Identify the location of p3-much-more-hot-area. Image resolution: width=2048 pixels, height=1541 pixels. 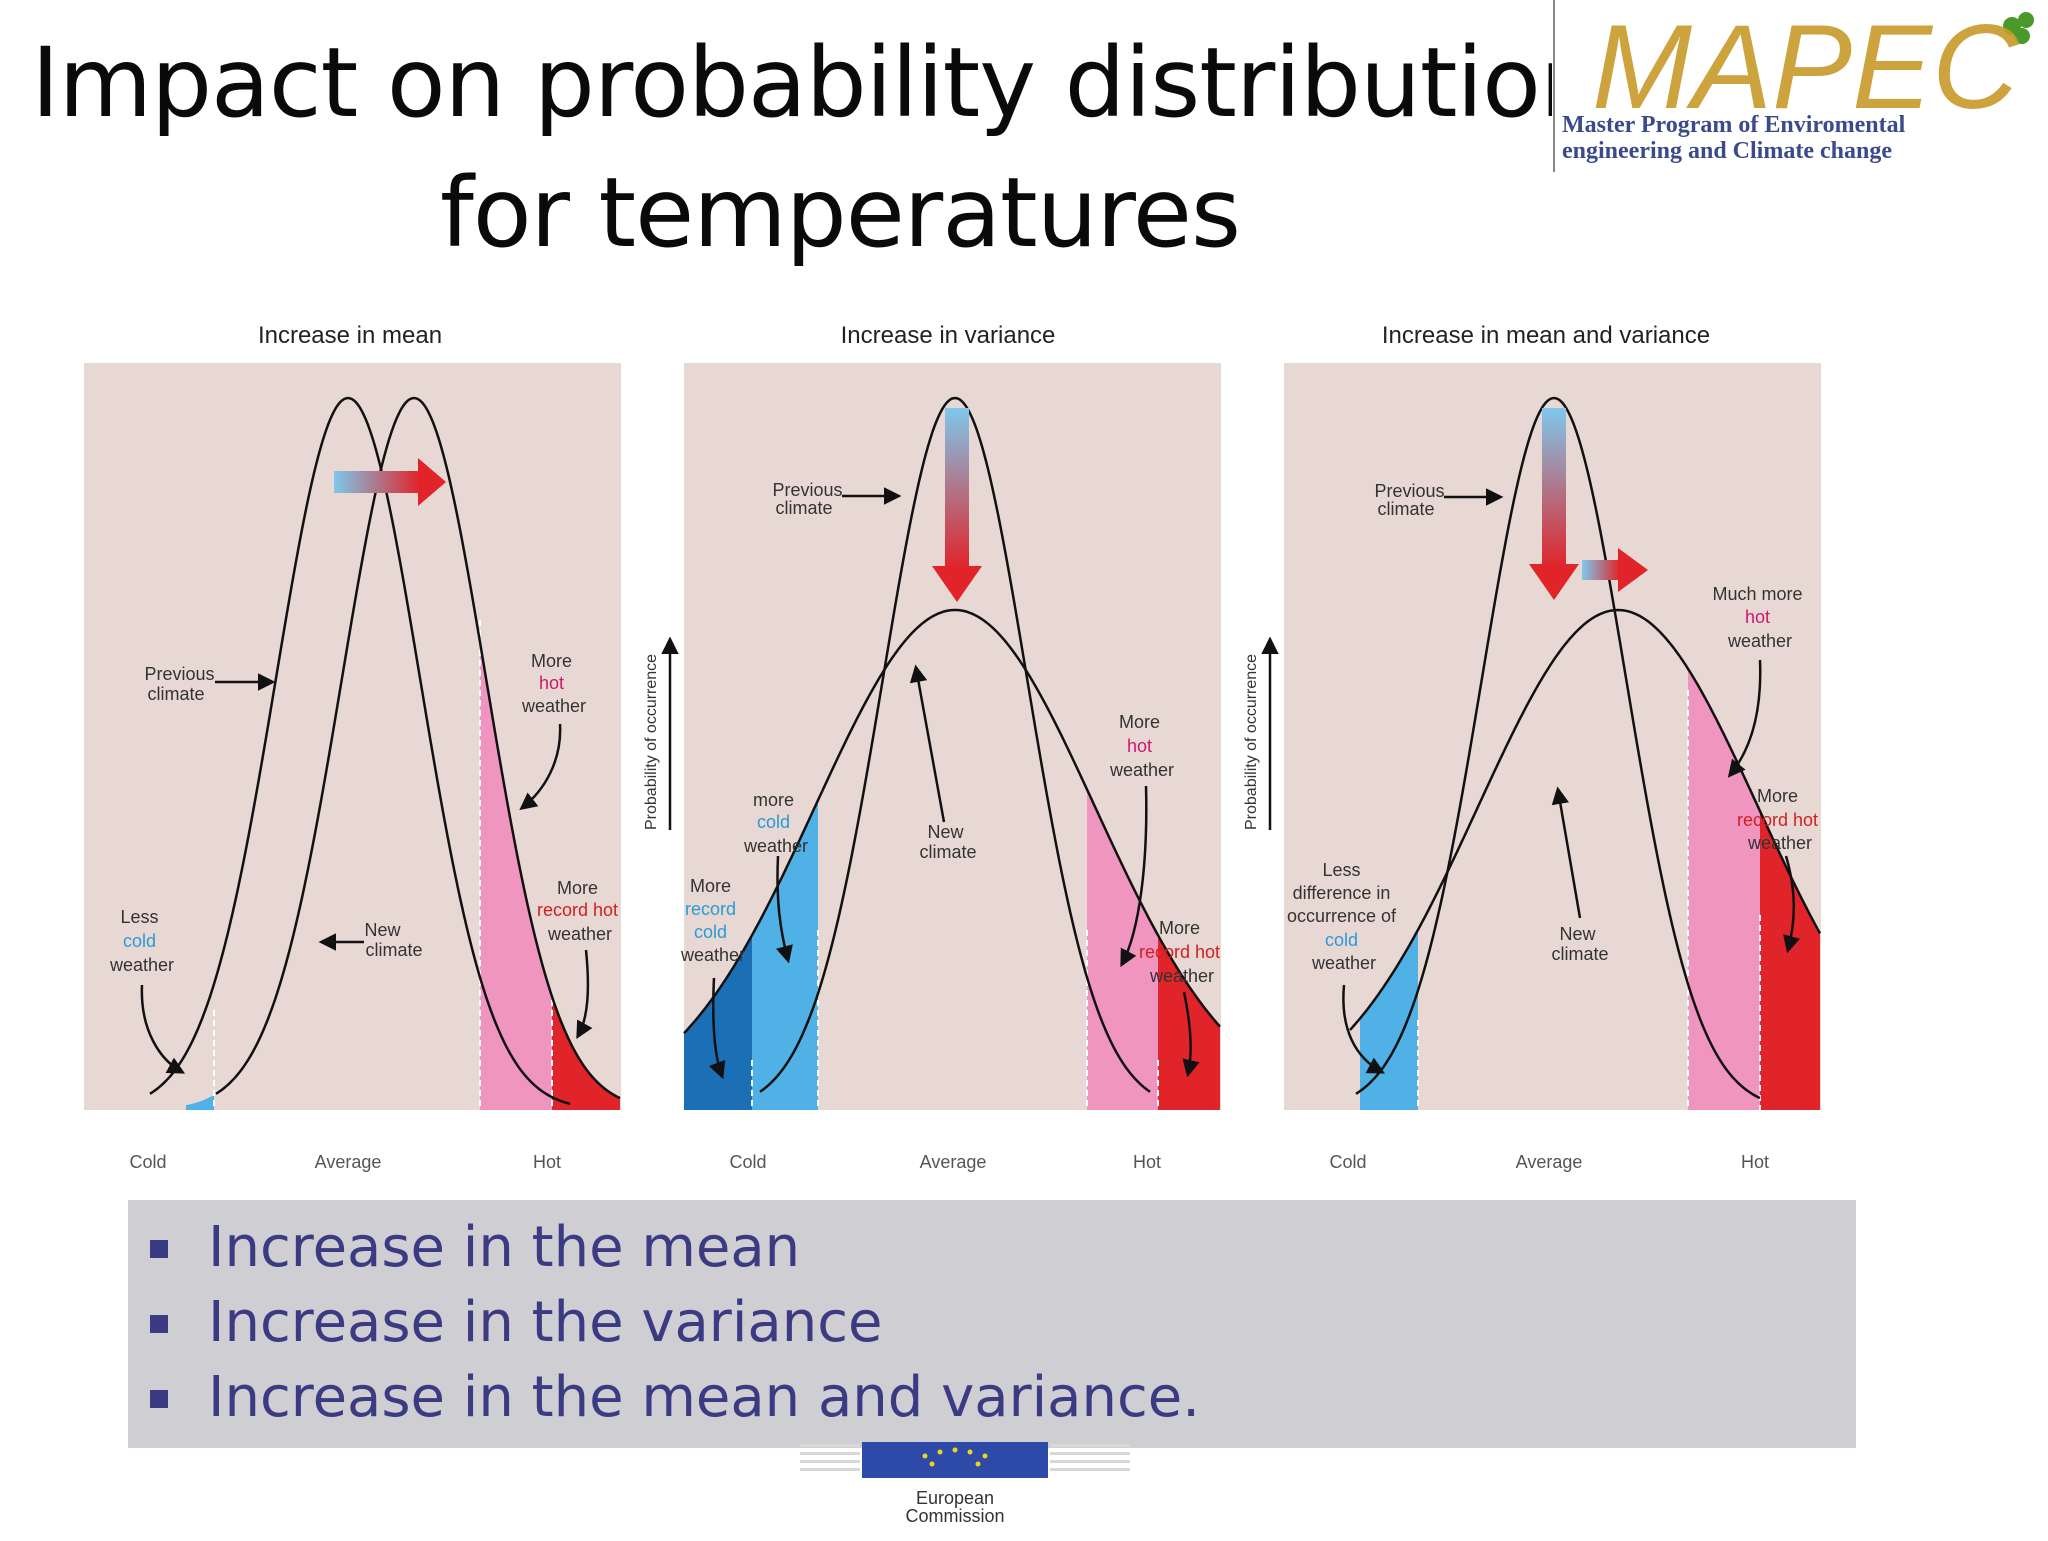
(1724, 889).